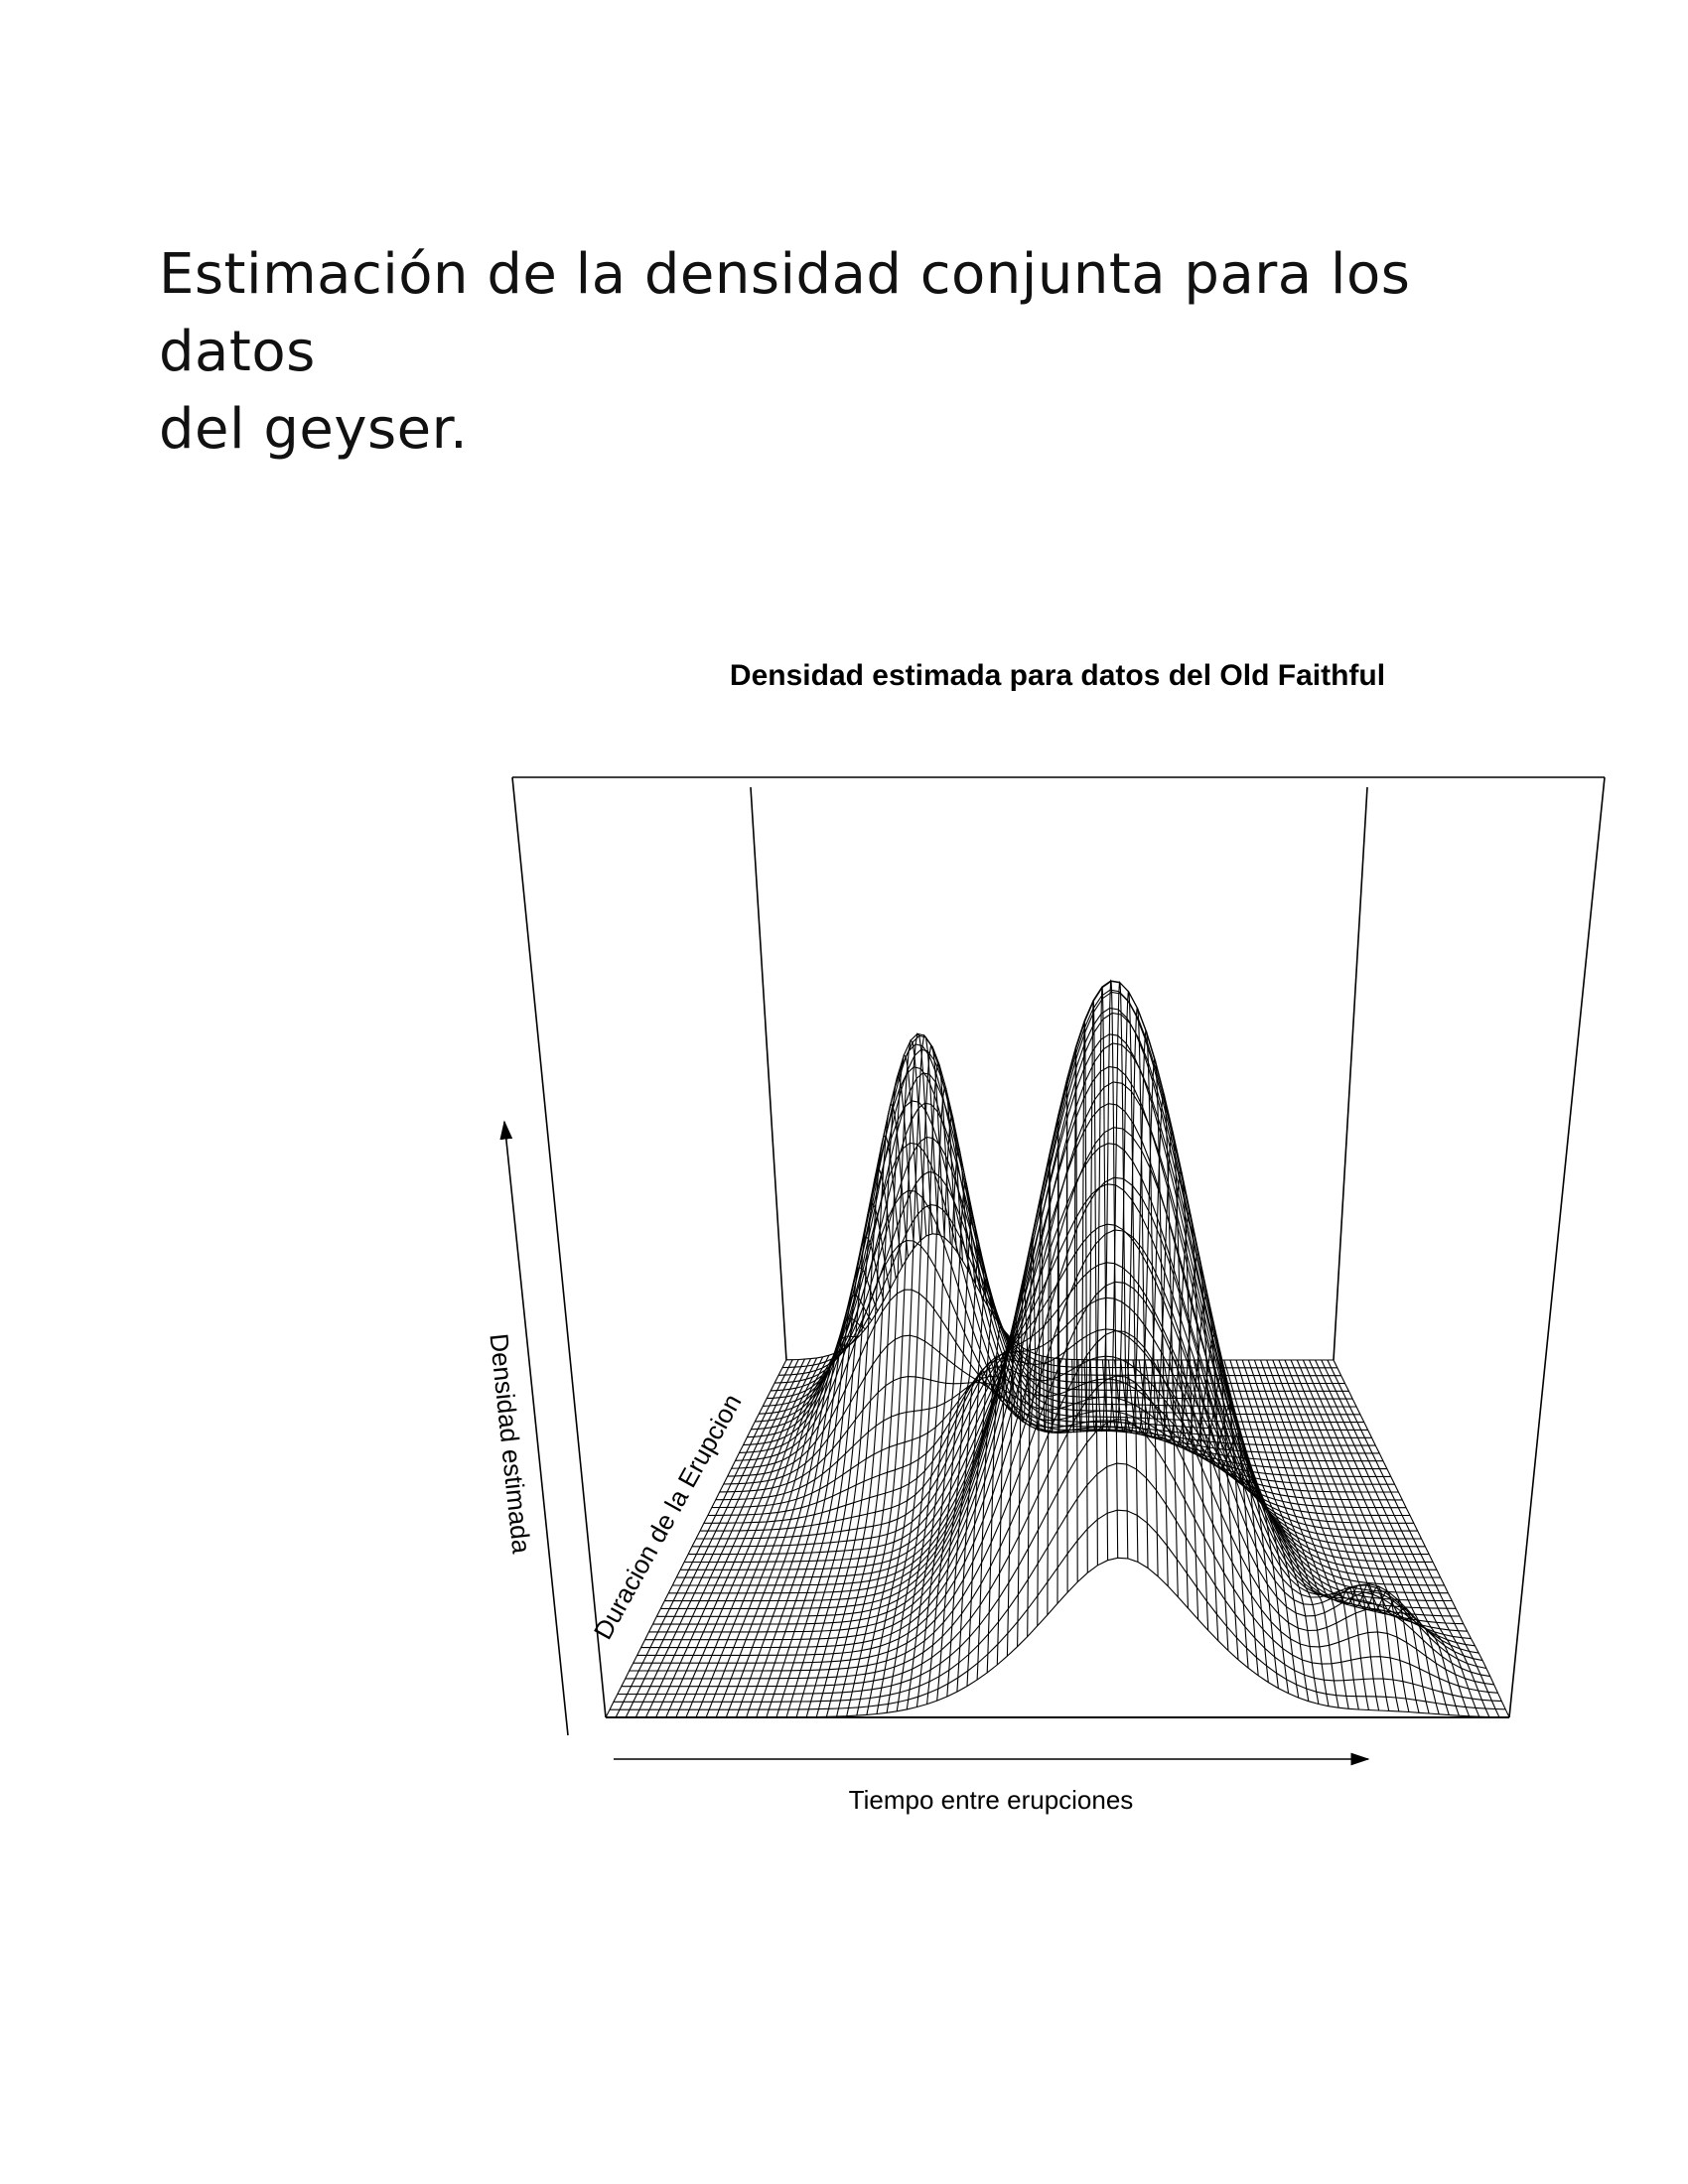 Image resolution: width=1688 pixels, height=2184 pixels. I want to click on back-left-edge, so click(768, 1073).